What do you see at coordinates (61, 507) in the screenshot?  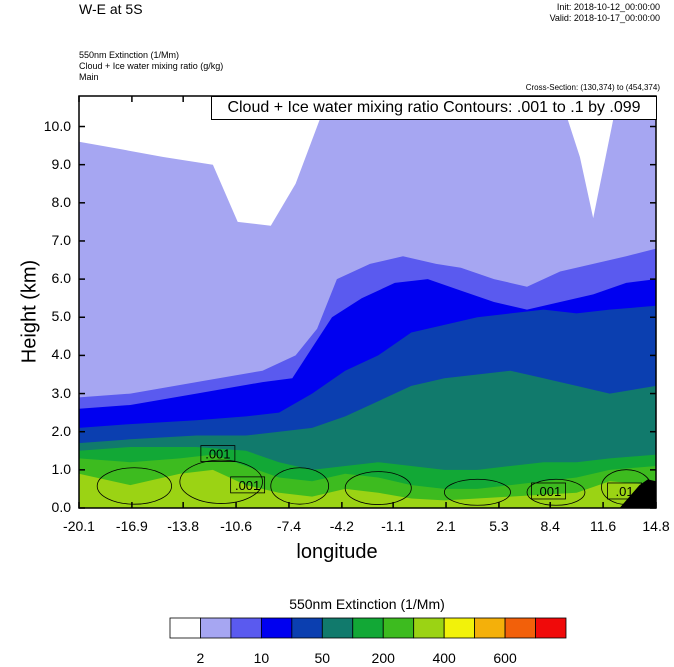 I see `y-tick-label: 0.0` at bounding box center [61, 507].